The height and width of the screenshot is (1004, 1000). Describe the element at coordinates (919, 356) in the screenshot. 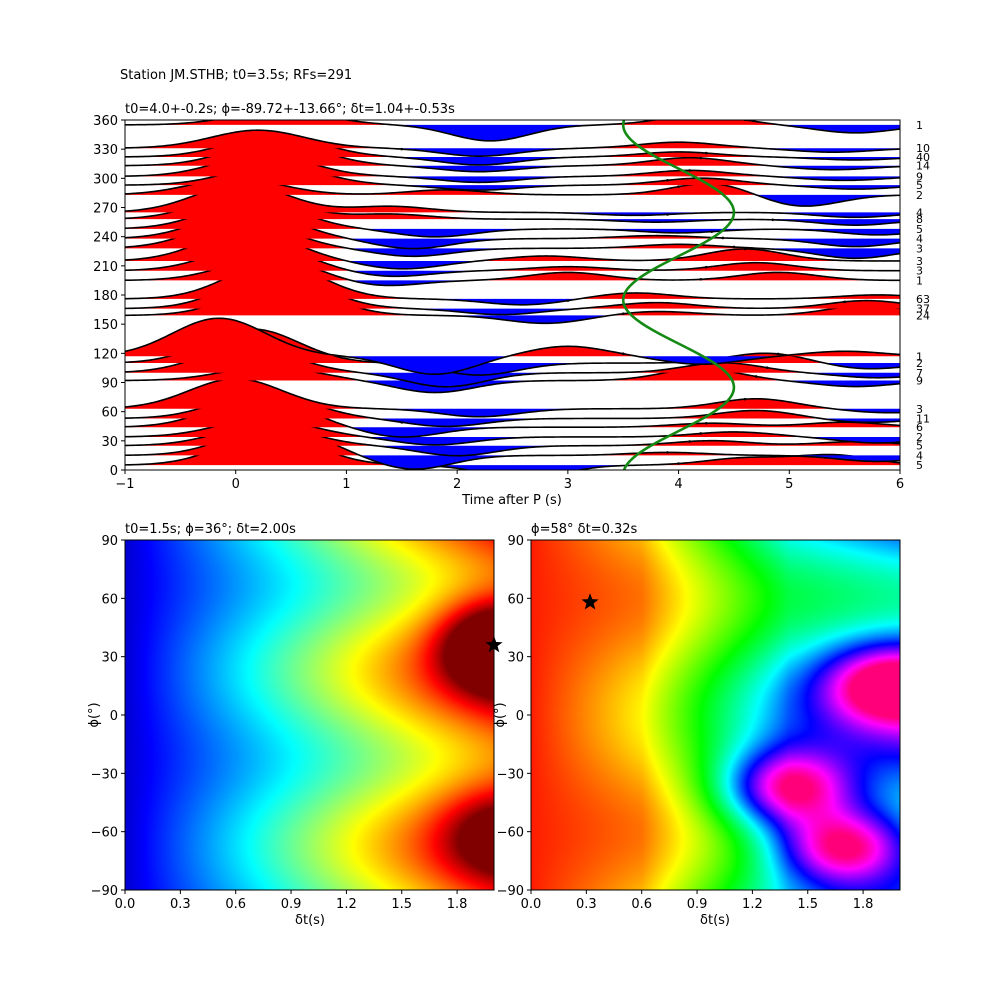

I see `rf-count-label: 1` at that location.